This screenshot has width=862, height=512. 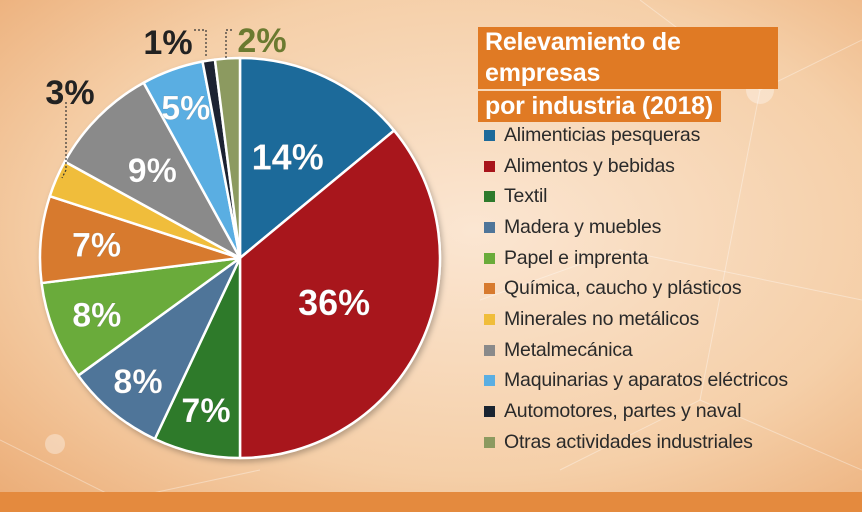 I want to click on pie-slice-papel-e-imprenta, so click(x=141, y=316).